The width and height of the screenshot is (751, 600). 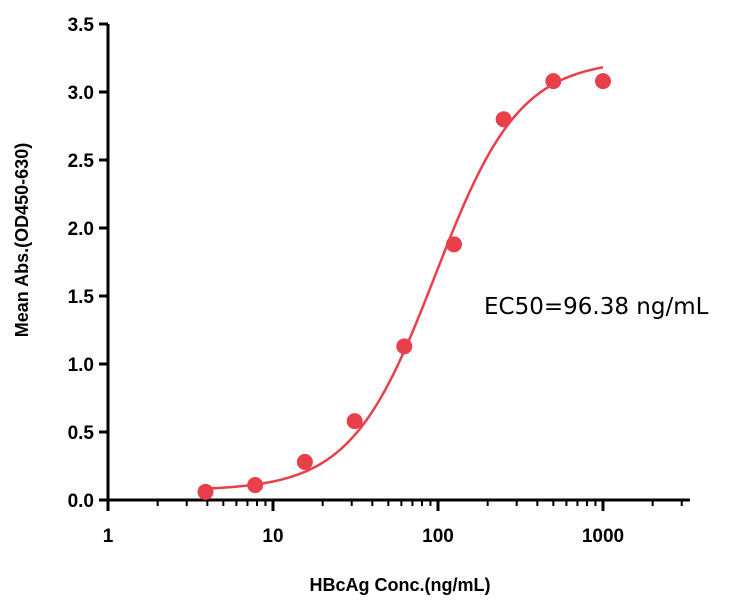 What do you see at coordinates (81, 25) in the screenshot?
I see `y-tick-label: 3.5` at bounding box center [81, 25].